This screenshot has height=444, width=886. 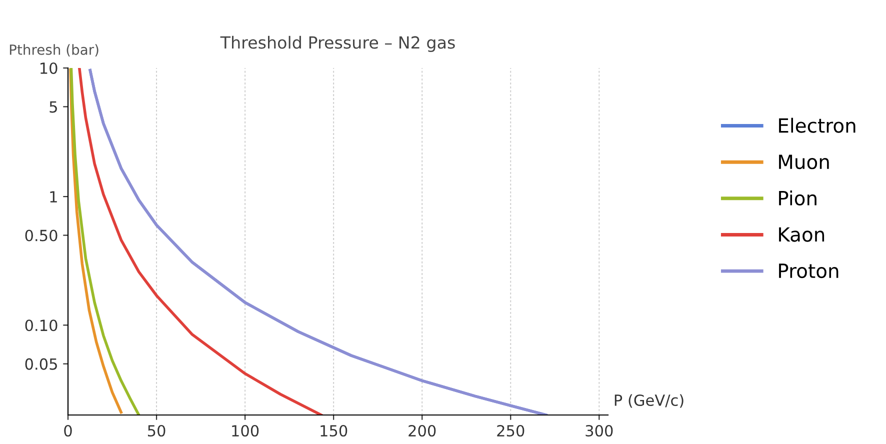 What do you see at coordinates (599, 430) in the screenshot?
I see `x-tick-label: 300` at bounding box center [599, 430].